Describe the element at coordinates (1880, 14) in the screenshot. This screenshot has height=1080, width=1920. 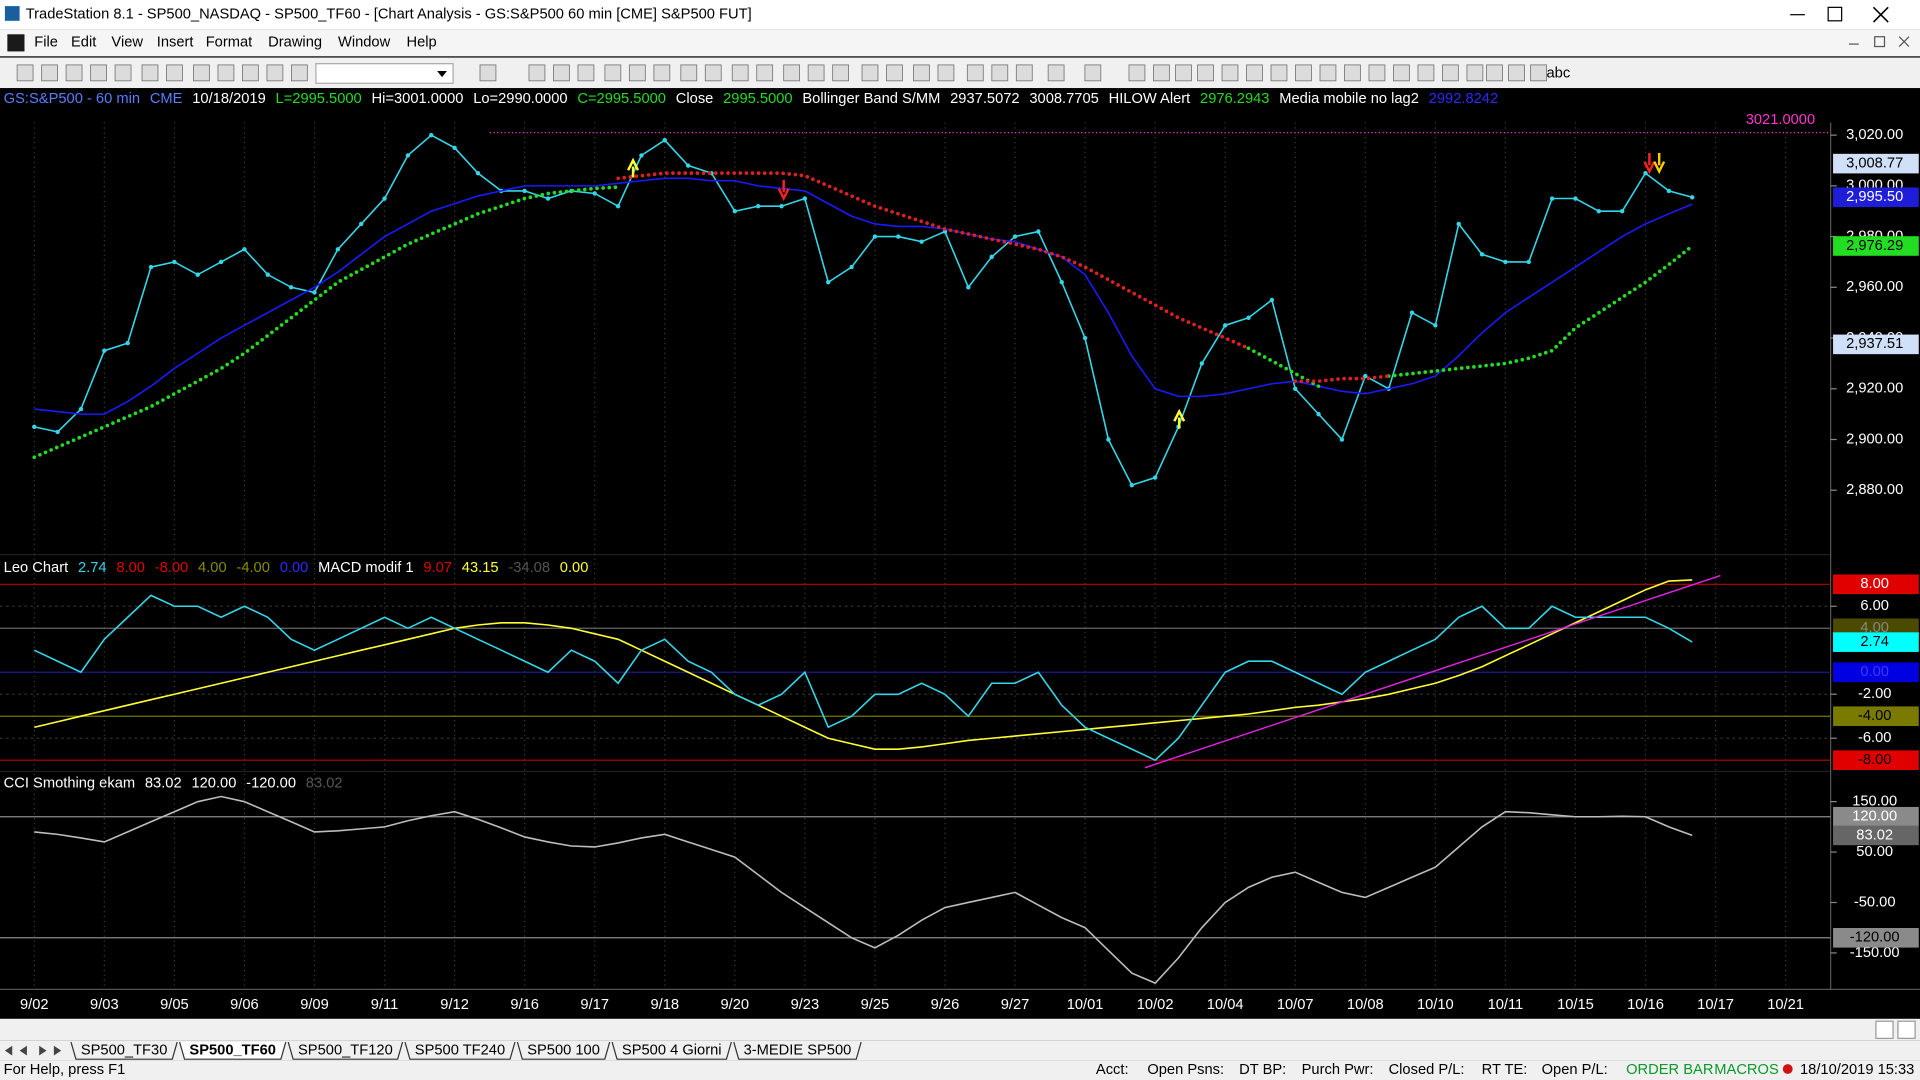
I see `close-button` at that location.